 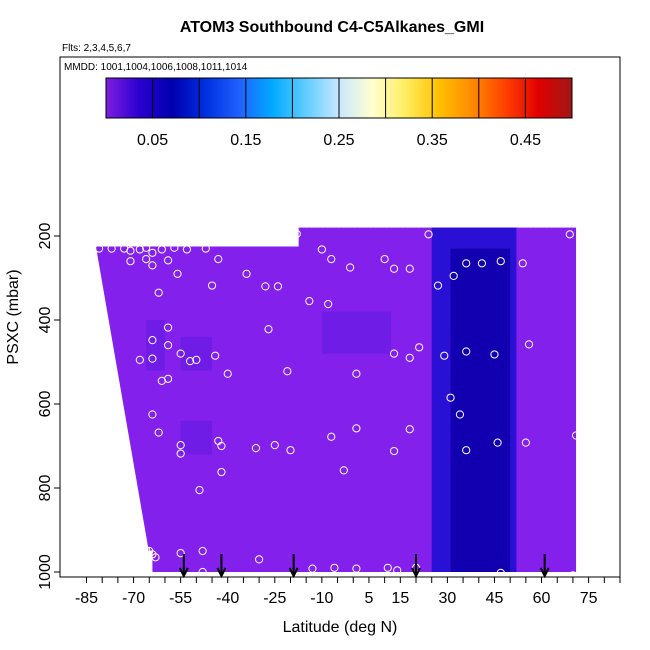 What do you see at coordinates (96, 48) in the screenshot?
I see `chart-subtitle-flights: Flts: 2,3,4,5,6,7` at bounding box center [96, 48].